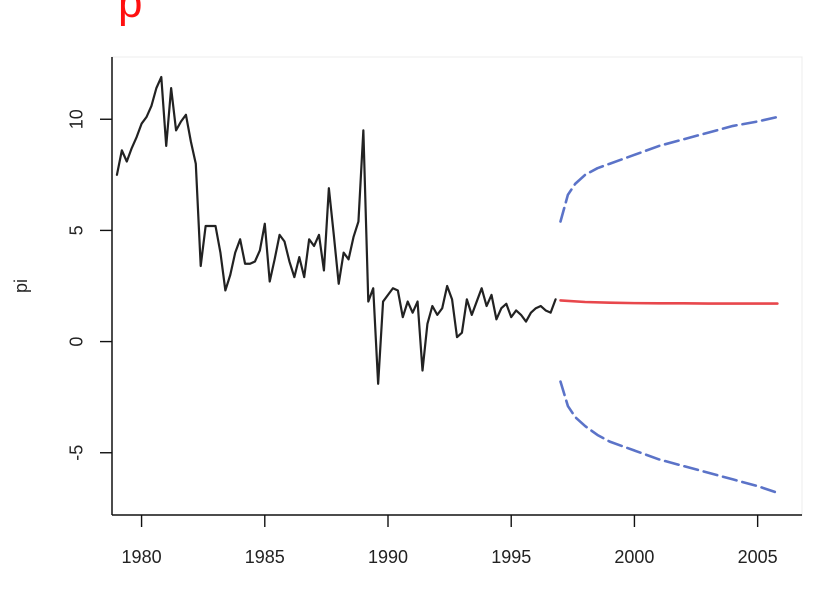  Describe the element at coordinates (142, 557) in the screenshot. I see `x-tick-label-1980: 1980` at that location.